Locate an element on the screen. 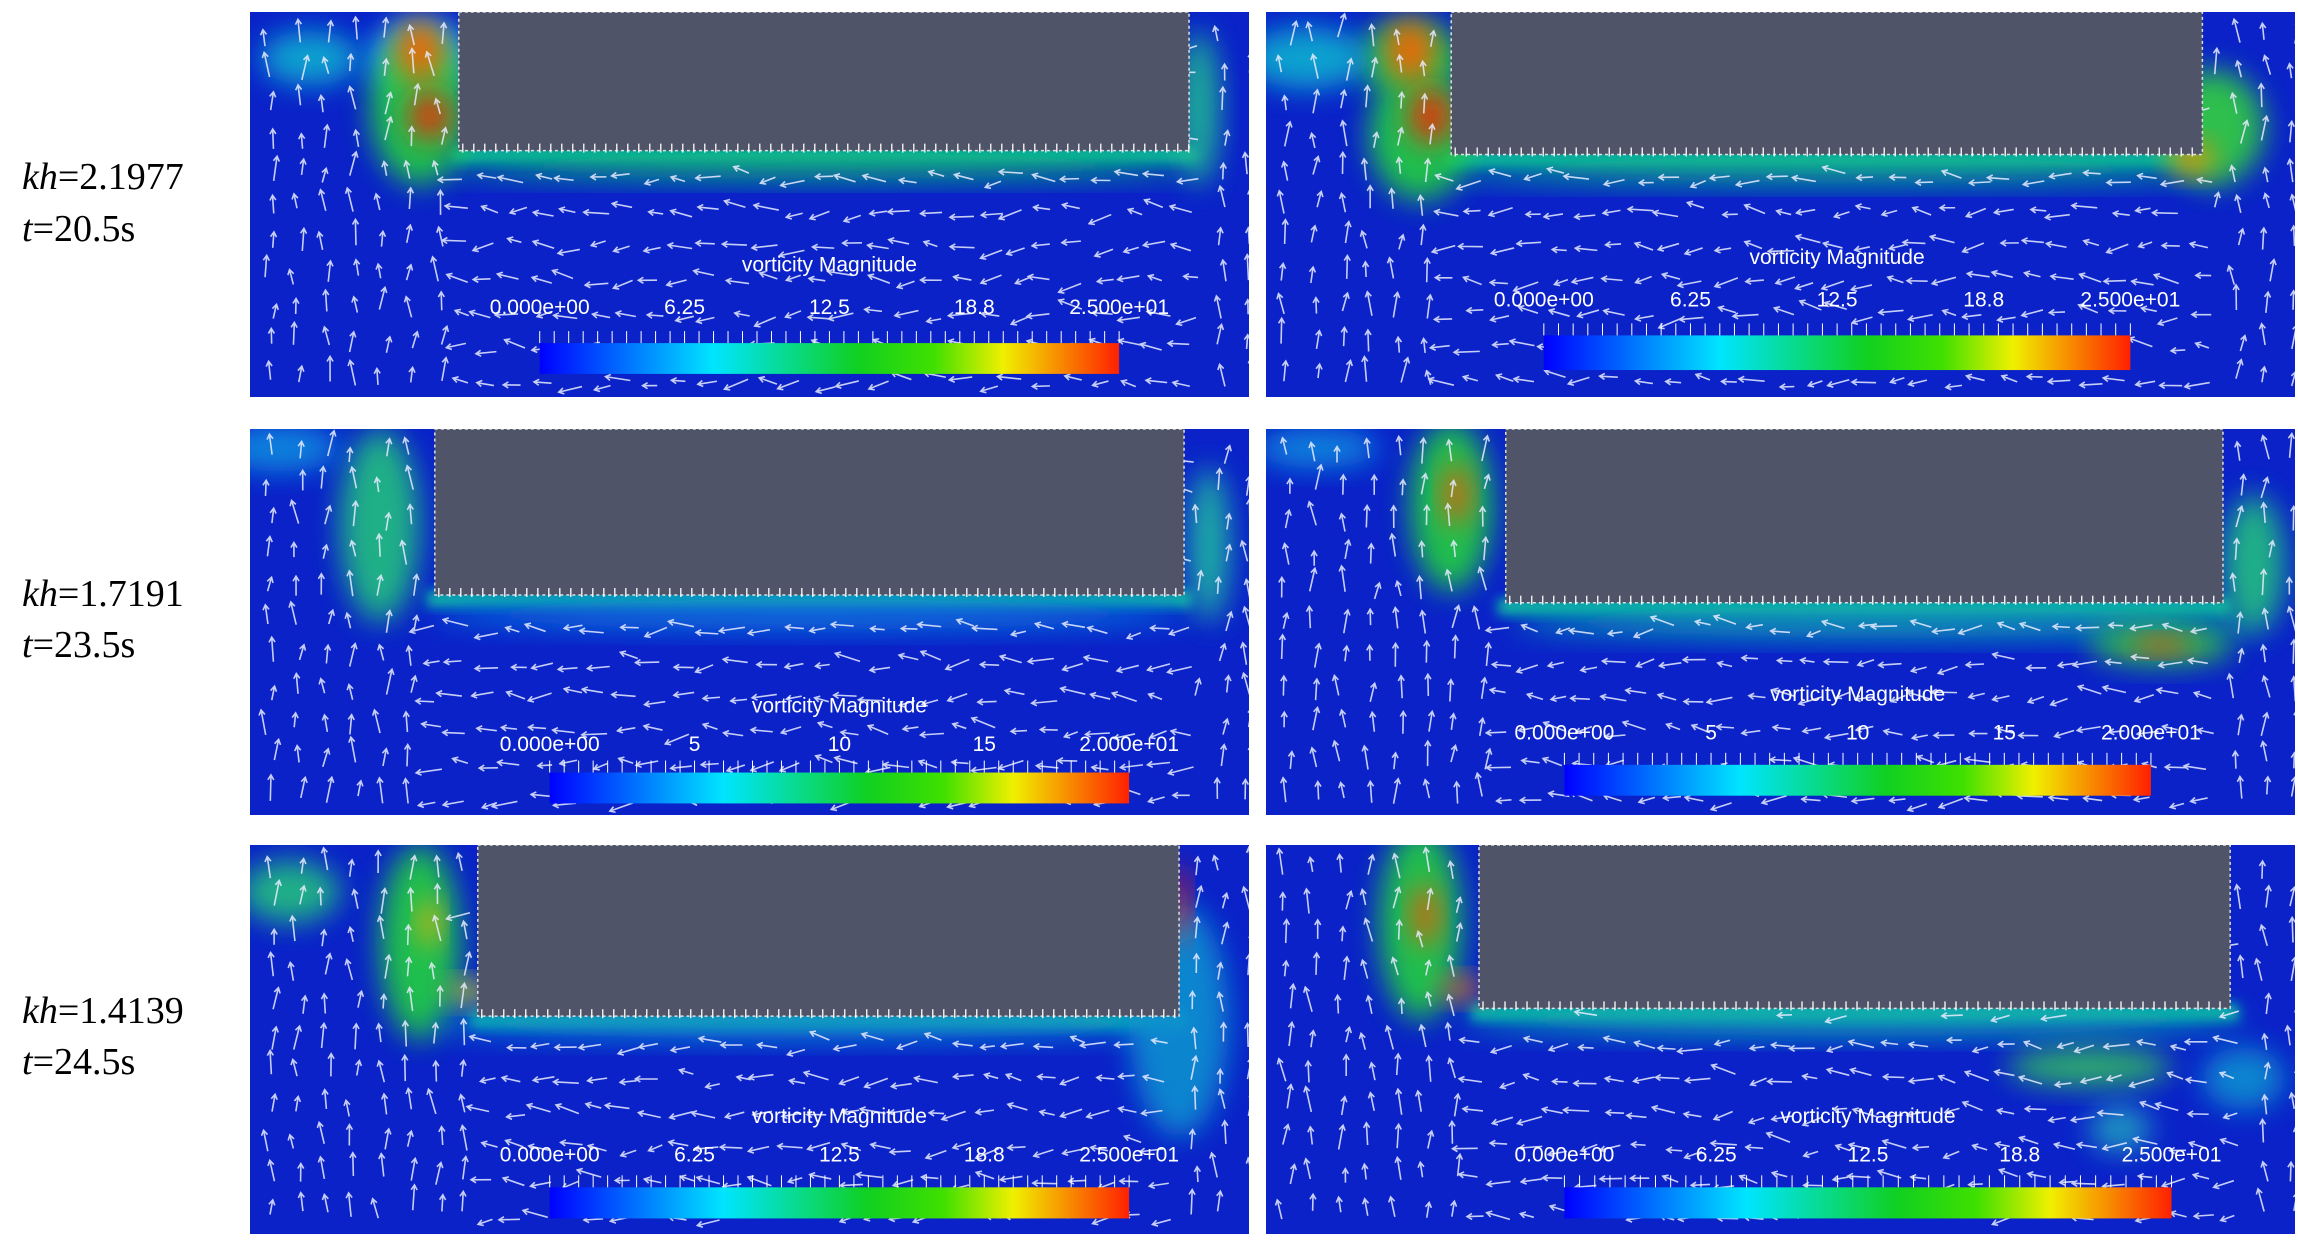  colorbar-tick-label: 2.500e+01 is located at coordinates (2172, 1155).